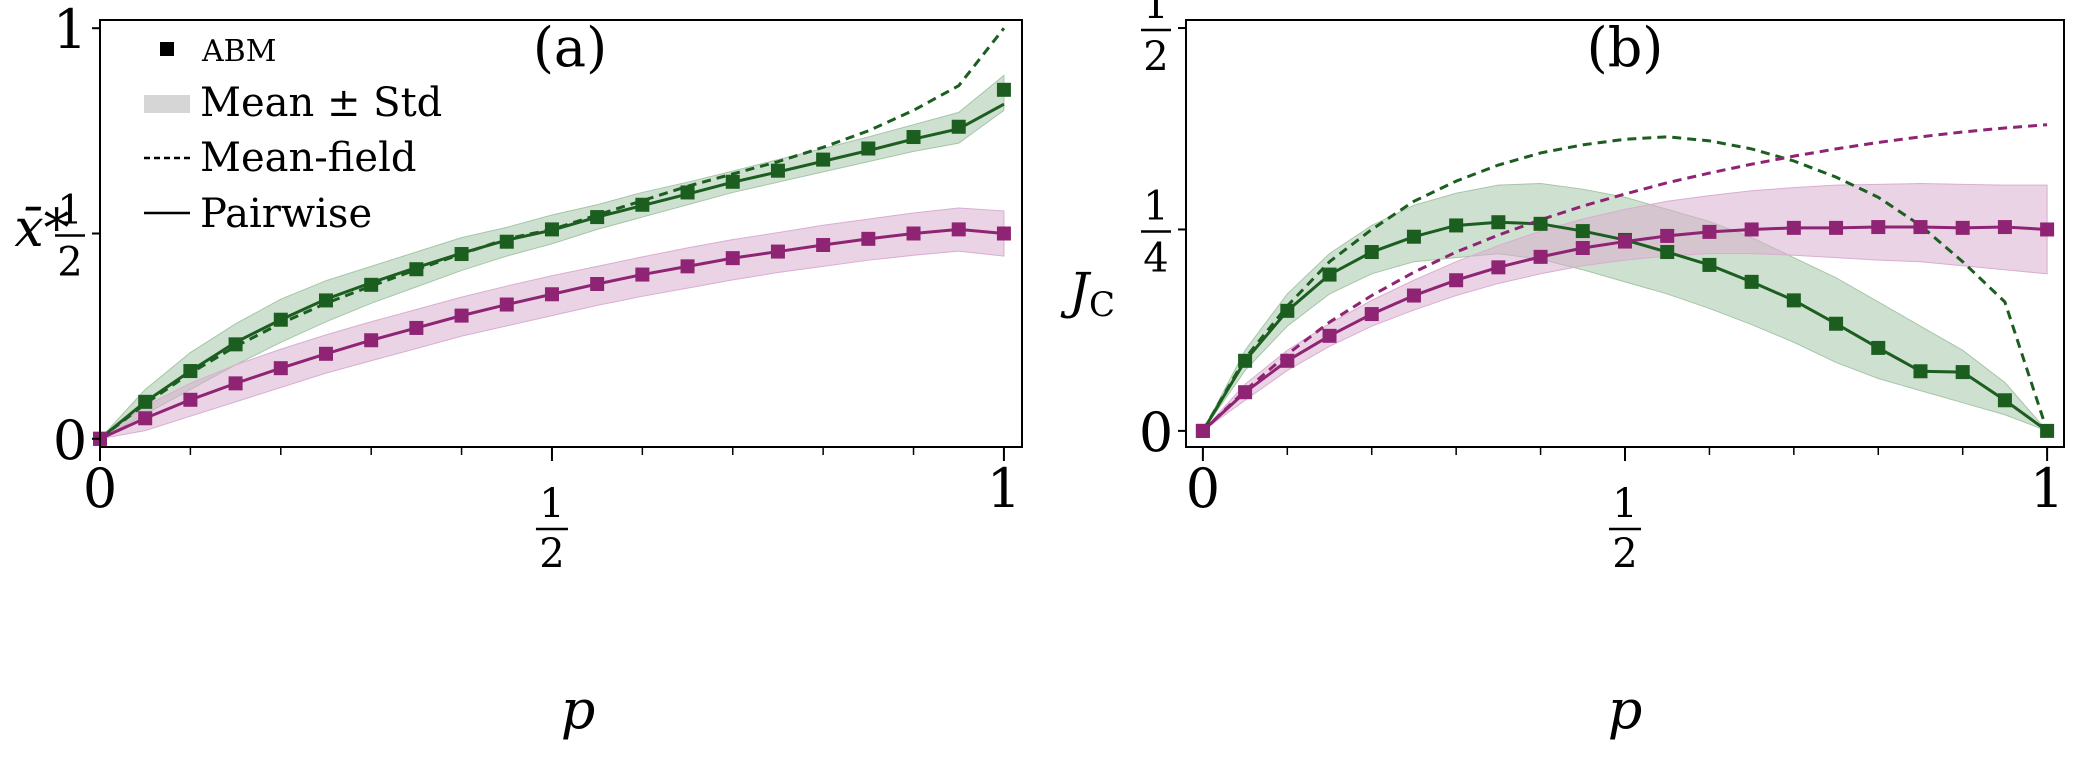 Image resolution: width=2087 pixels, height=768 pixels. What do you see at coordinates (1087, 293) in the screenshot?
I see `panel-b-ylabel: JC` at bounding box center [1087, 293].